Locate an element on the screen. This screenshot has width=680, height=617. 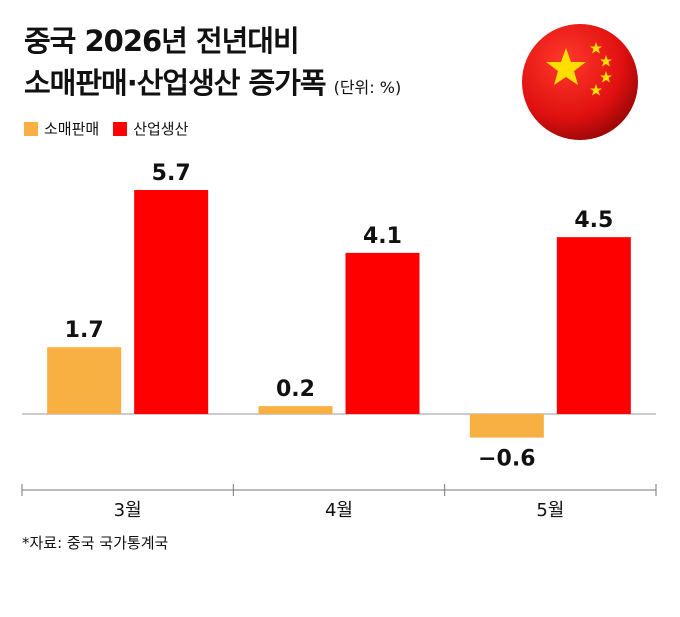
data-label-industrial: 5.7 is located at coordinates (171, 173).